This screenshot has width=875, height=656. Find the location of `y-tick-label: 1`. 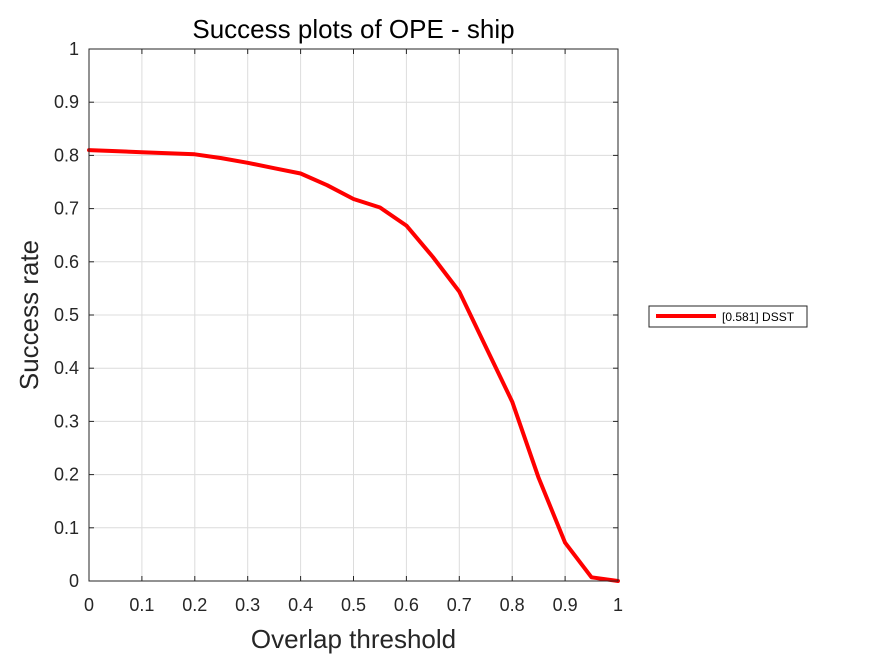

y-tick-label: 1 is located at coordinates (74, 49).